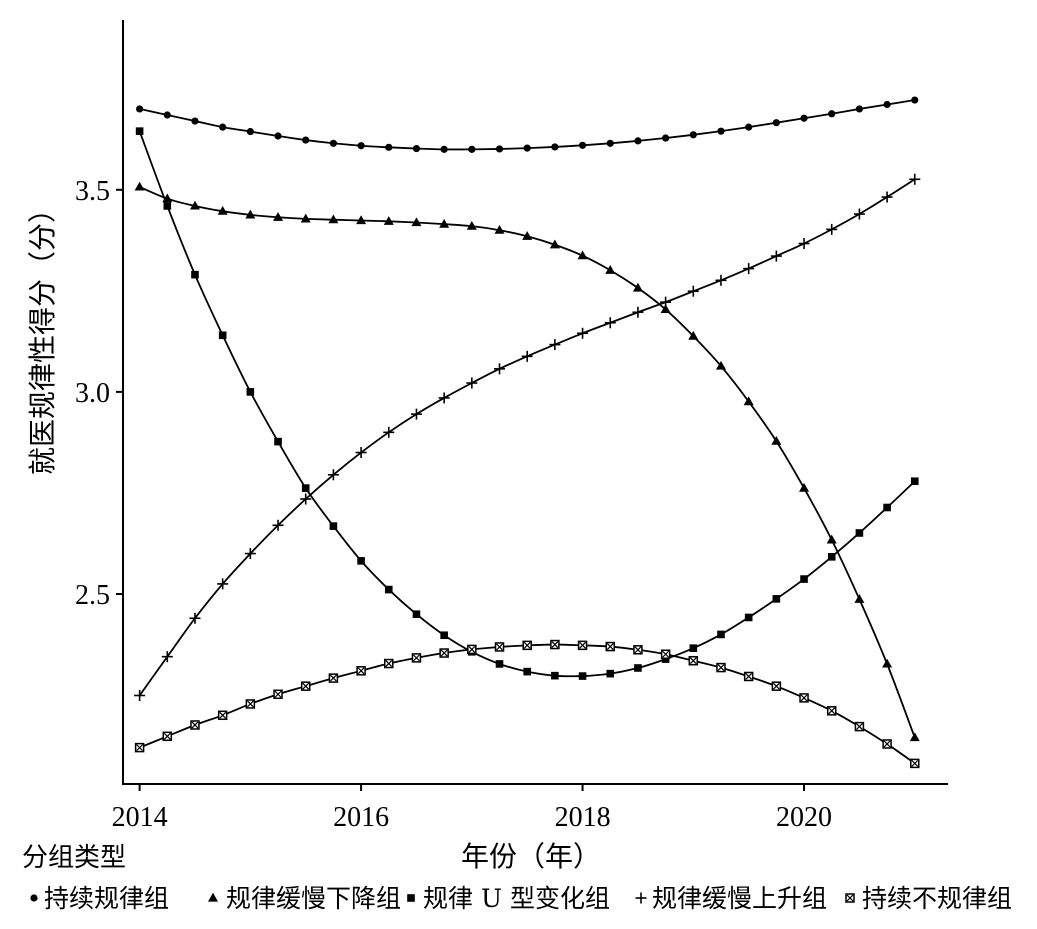 The height and width of the screenshot is (929, 1037). I want to click on x-tick-label: 2020, so click(804, 817).